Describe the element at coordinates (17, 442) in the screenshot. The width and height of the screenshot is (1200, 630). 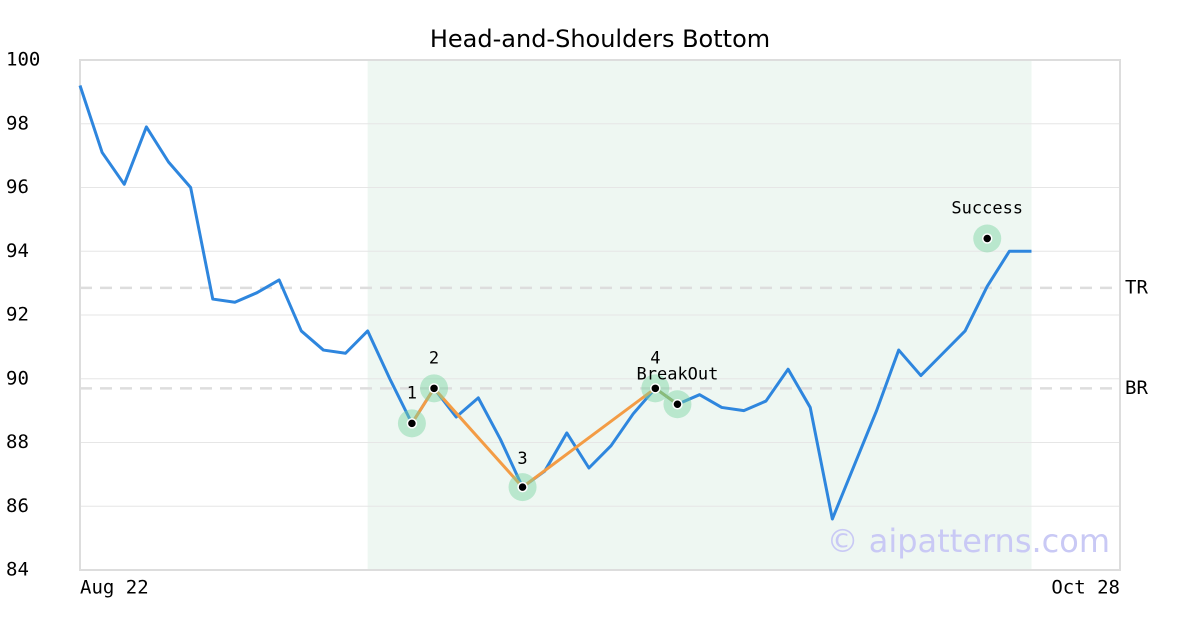
I see `y-tick-label: 88` at that location.